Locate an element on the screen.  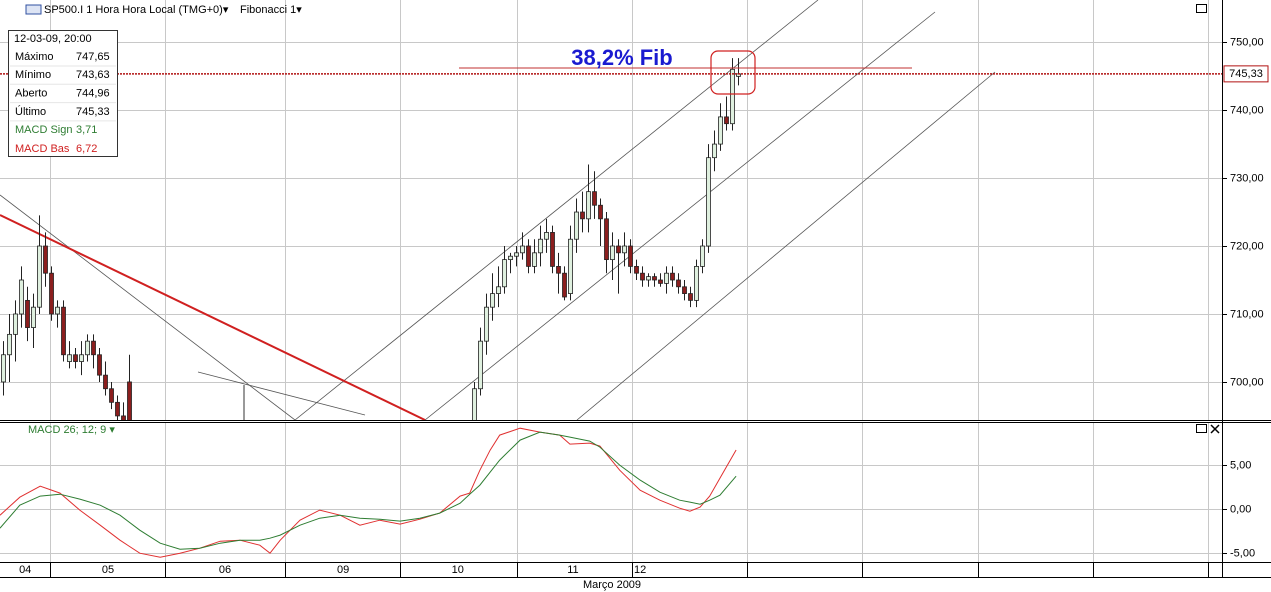
macd-title: MACD 26; 12; 9 ▾ is located at coordinates (71, 430).